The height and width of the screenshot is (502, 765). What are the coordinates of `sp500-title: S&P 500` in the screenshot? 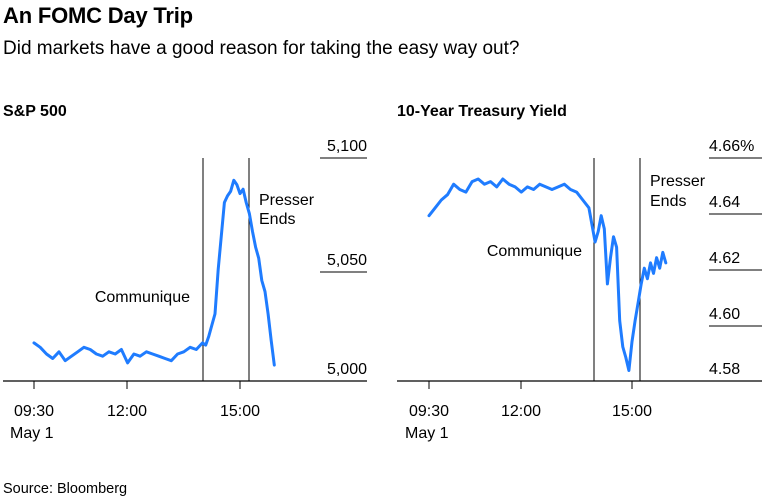 It's located at (35, 111).